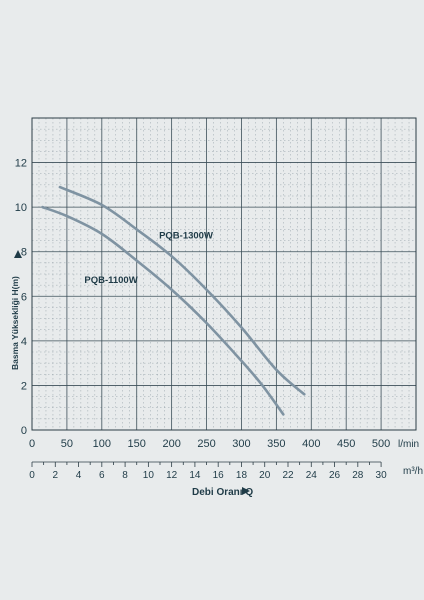  Describe the element at coordinates (186, 235) in the screenshot. I see `curve-label: PQB-1300W` at that location.